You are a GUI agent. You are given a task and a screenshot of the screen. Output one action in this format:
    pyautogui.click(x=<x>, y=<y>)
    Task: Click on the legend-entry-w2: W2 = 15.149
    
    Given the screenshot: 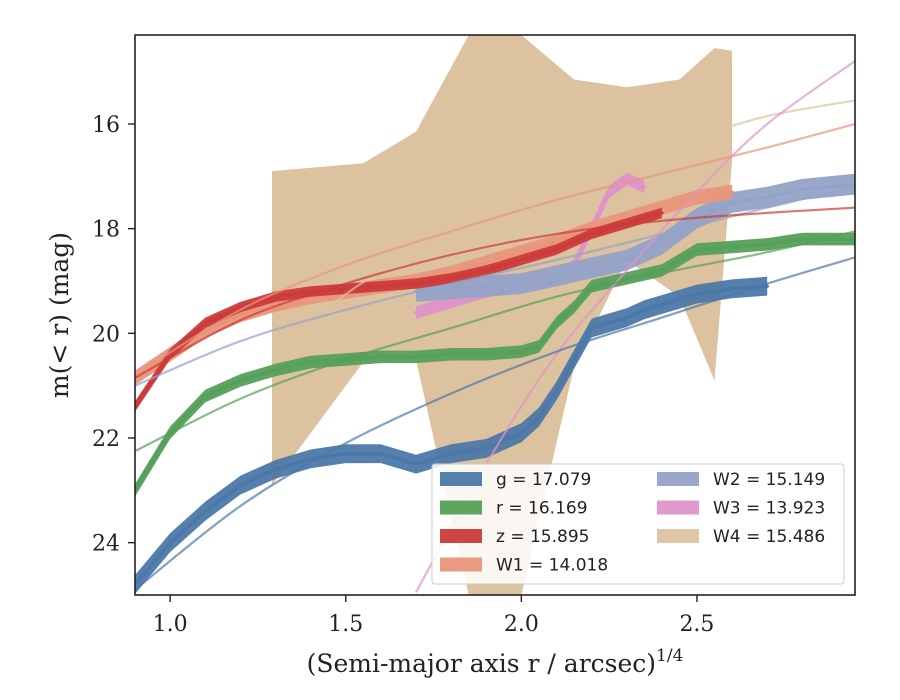 What is the action you would take?
    pyautogui.click(x=741, y=480)
    